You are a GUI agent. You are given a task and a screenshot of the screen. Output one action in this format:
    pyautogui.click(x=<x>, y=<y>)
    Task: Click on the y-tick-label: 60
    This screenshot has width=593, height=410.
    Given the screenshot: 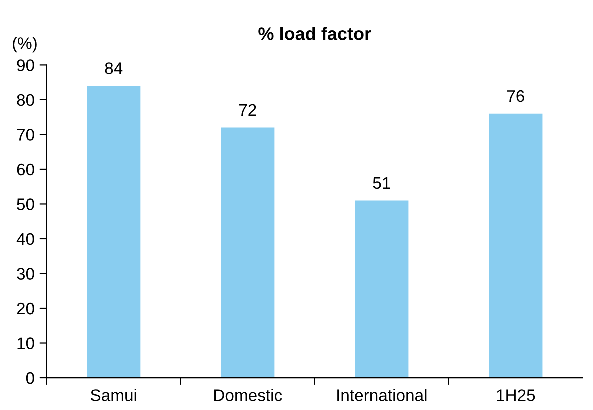 What is the action you would take?
    pyautogui.click(x=25, y=170)
    